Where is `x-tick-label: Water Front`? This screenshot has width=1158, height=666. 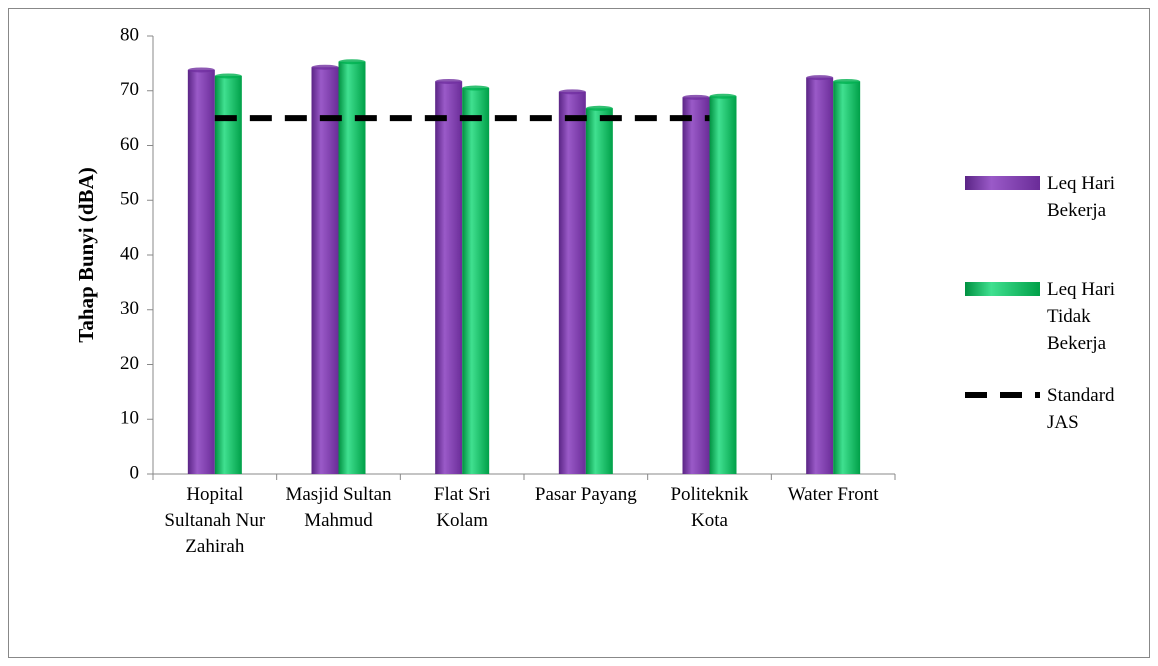 x-tick-label: Water Front is located at coordinates (833, 494).